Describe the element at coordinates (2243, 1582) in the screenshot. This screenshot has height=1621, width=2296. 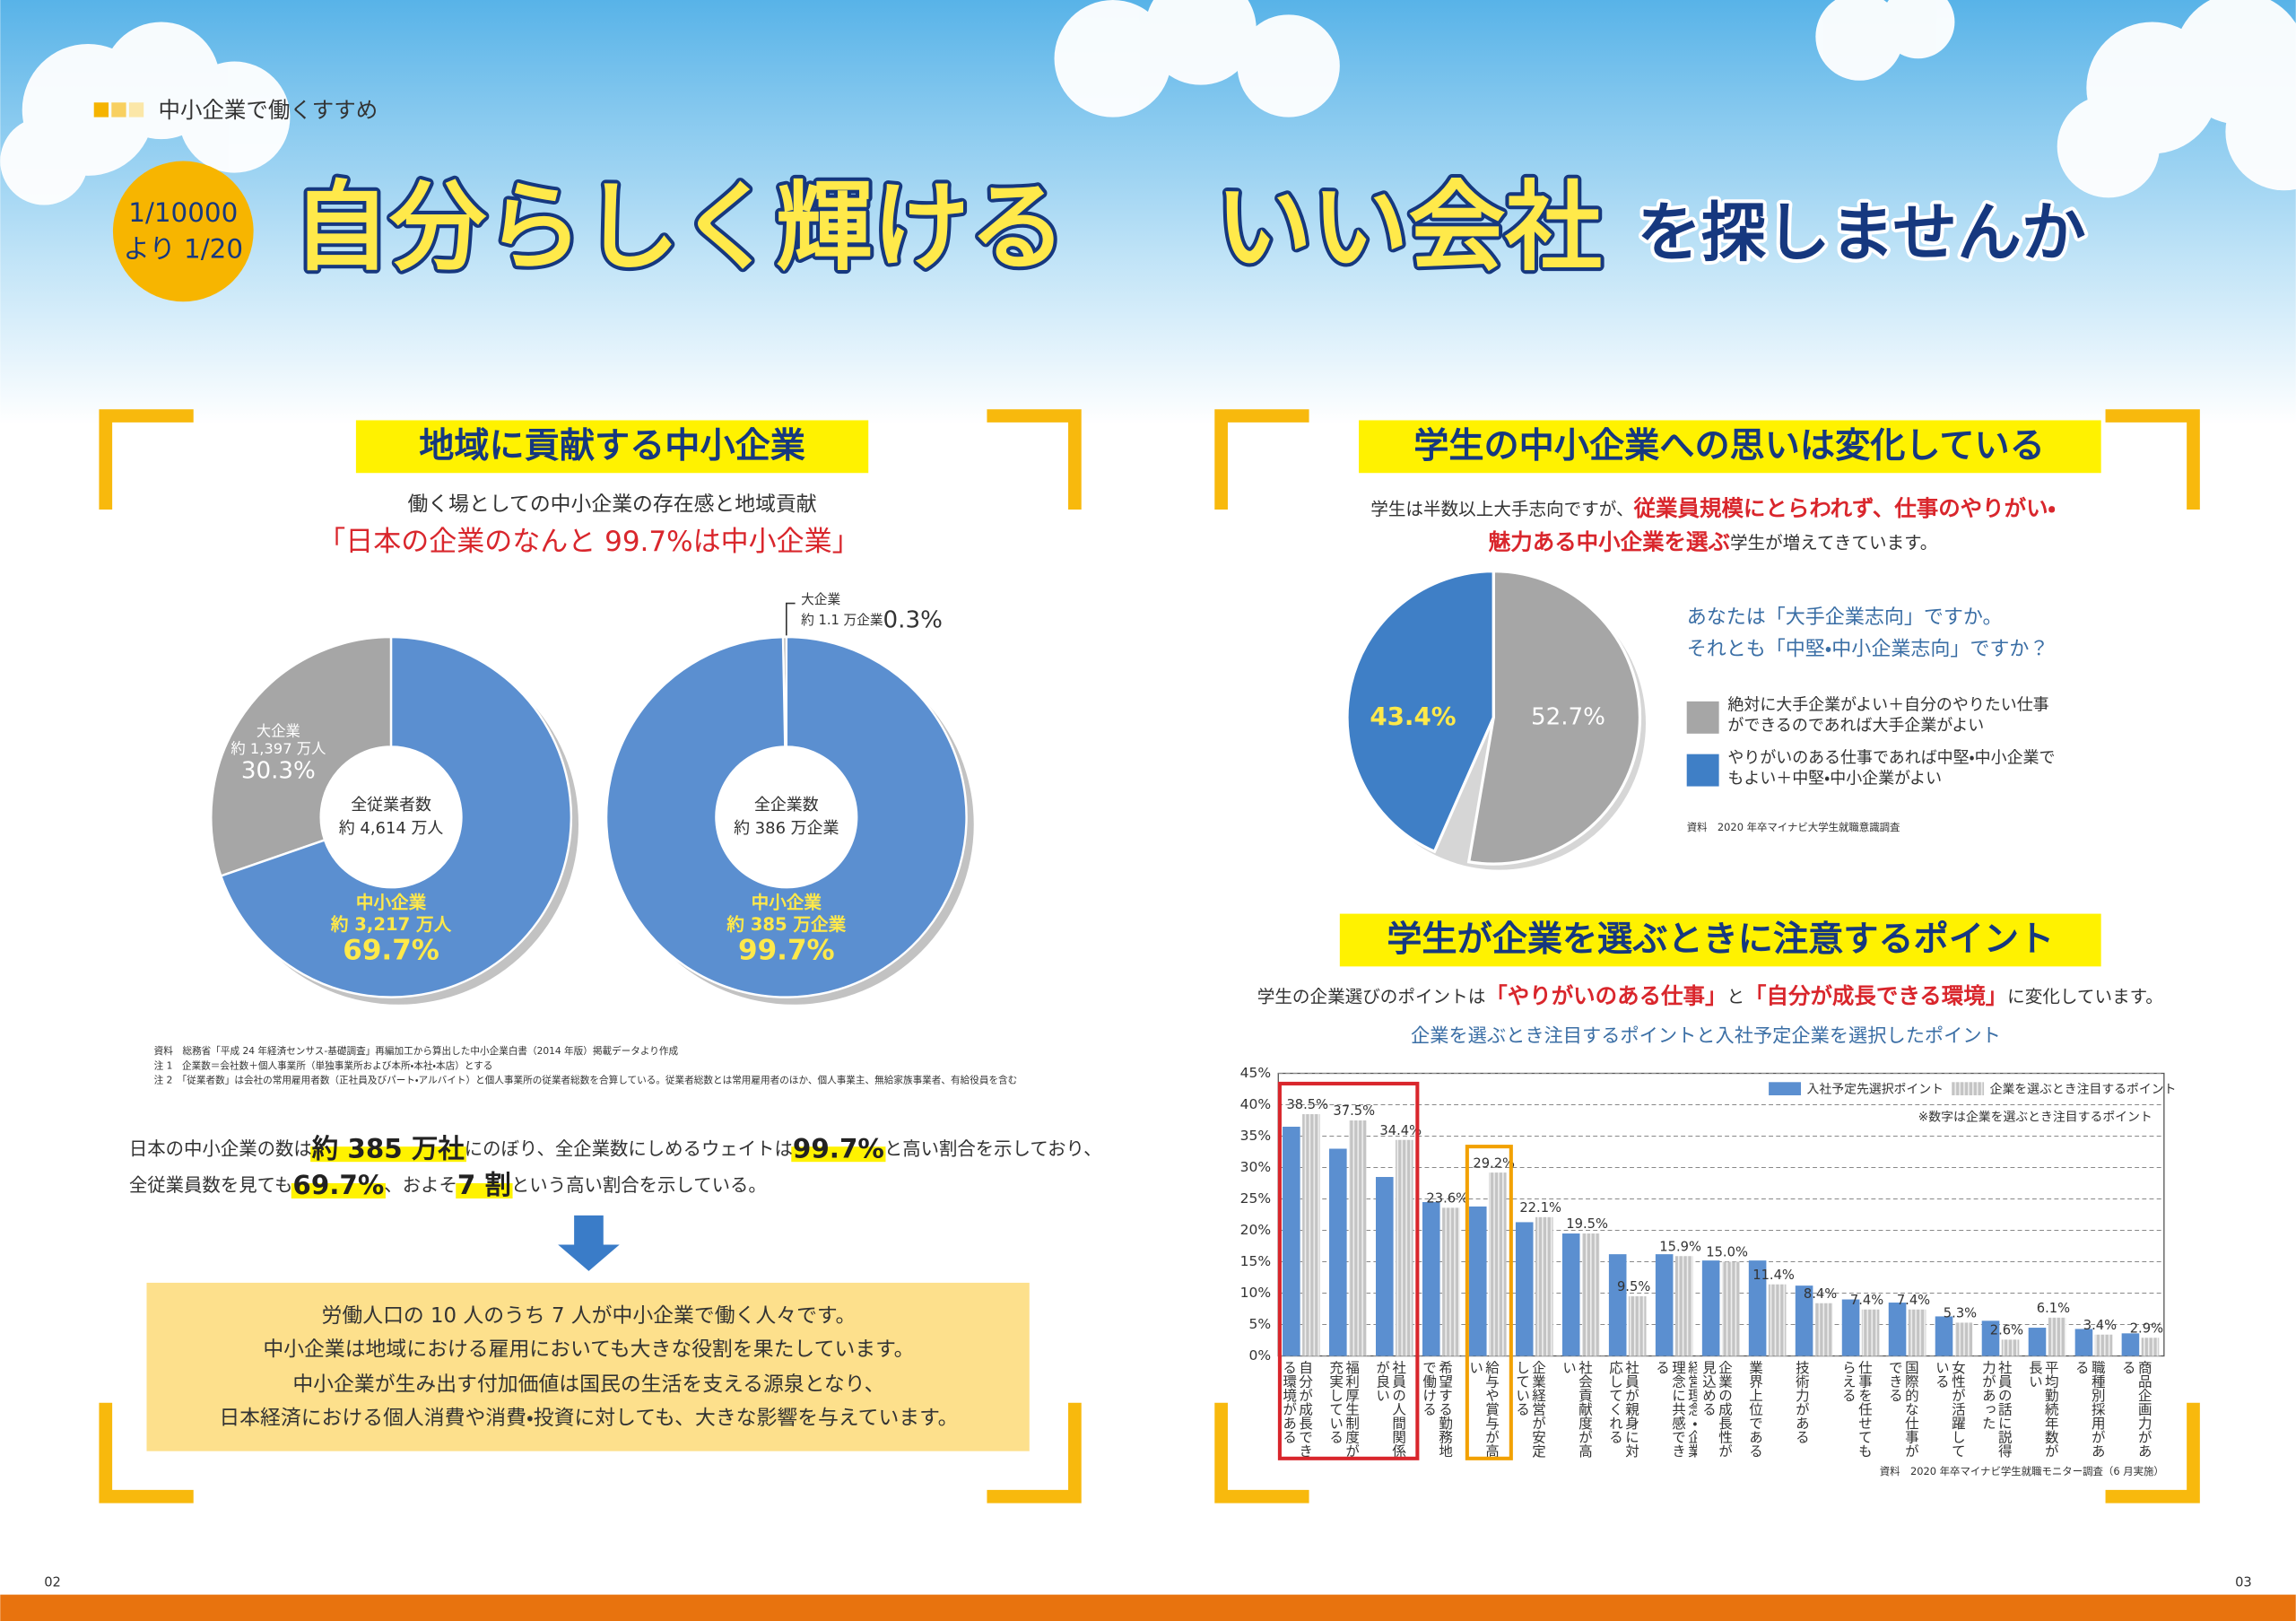
I see `page-number: 03` at that location.